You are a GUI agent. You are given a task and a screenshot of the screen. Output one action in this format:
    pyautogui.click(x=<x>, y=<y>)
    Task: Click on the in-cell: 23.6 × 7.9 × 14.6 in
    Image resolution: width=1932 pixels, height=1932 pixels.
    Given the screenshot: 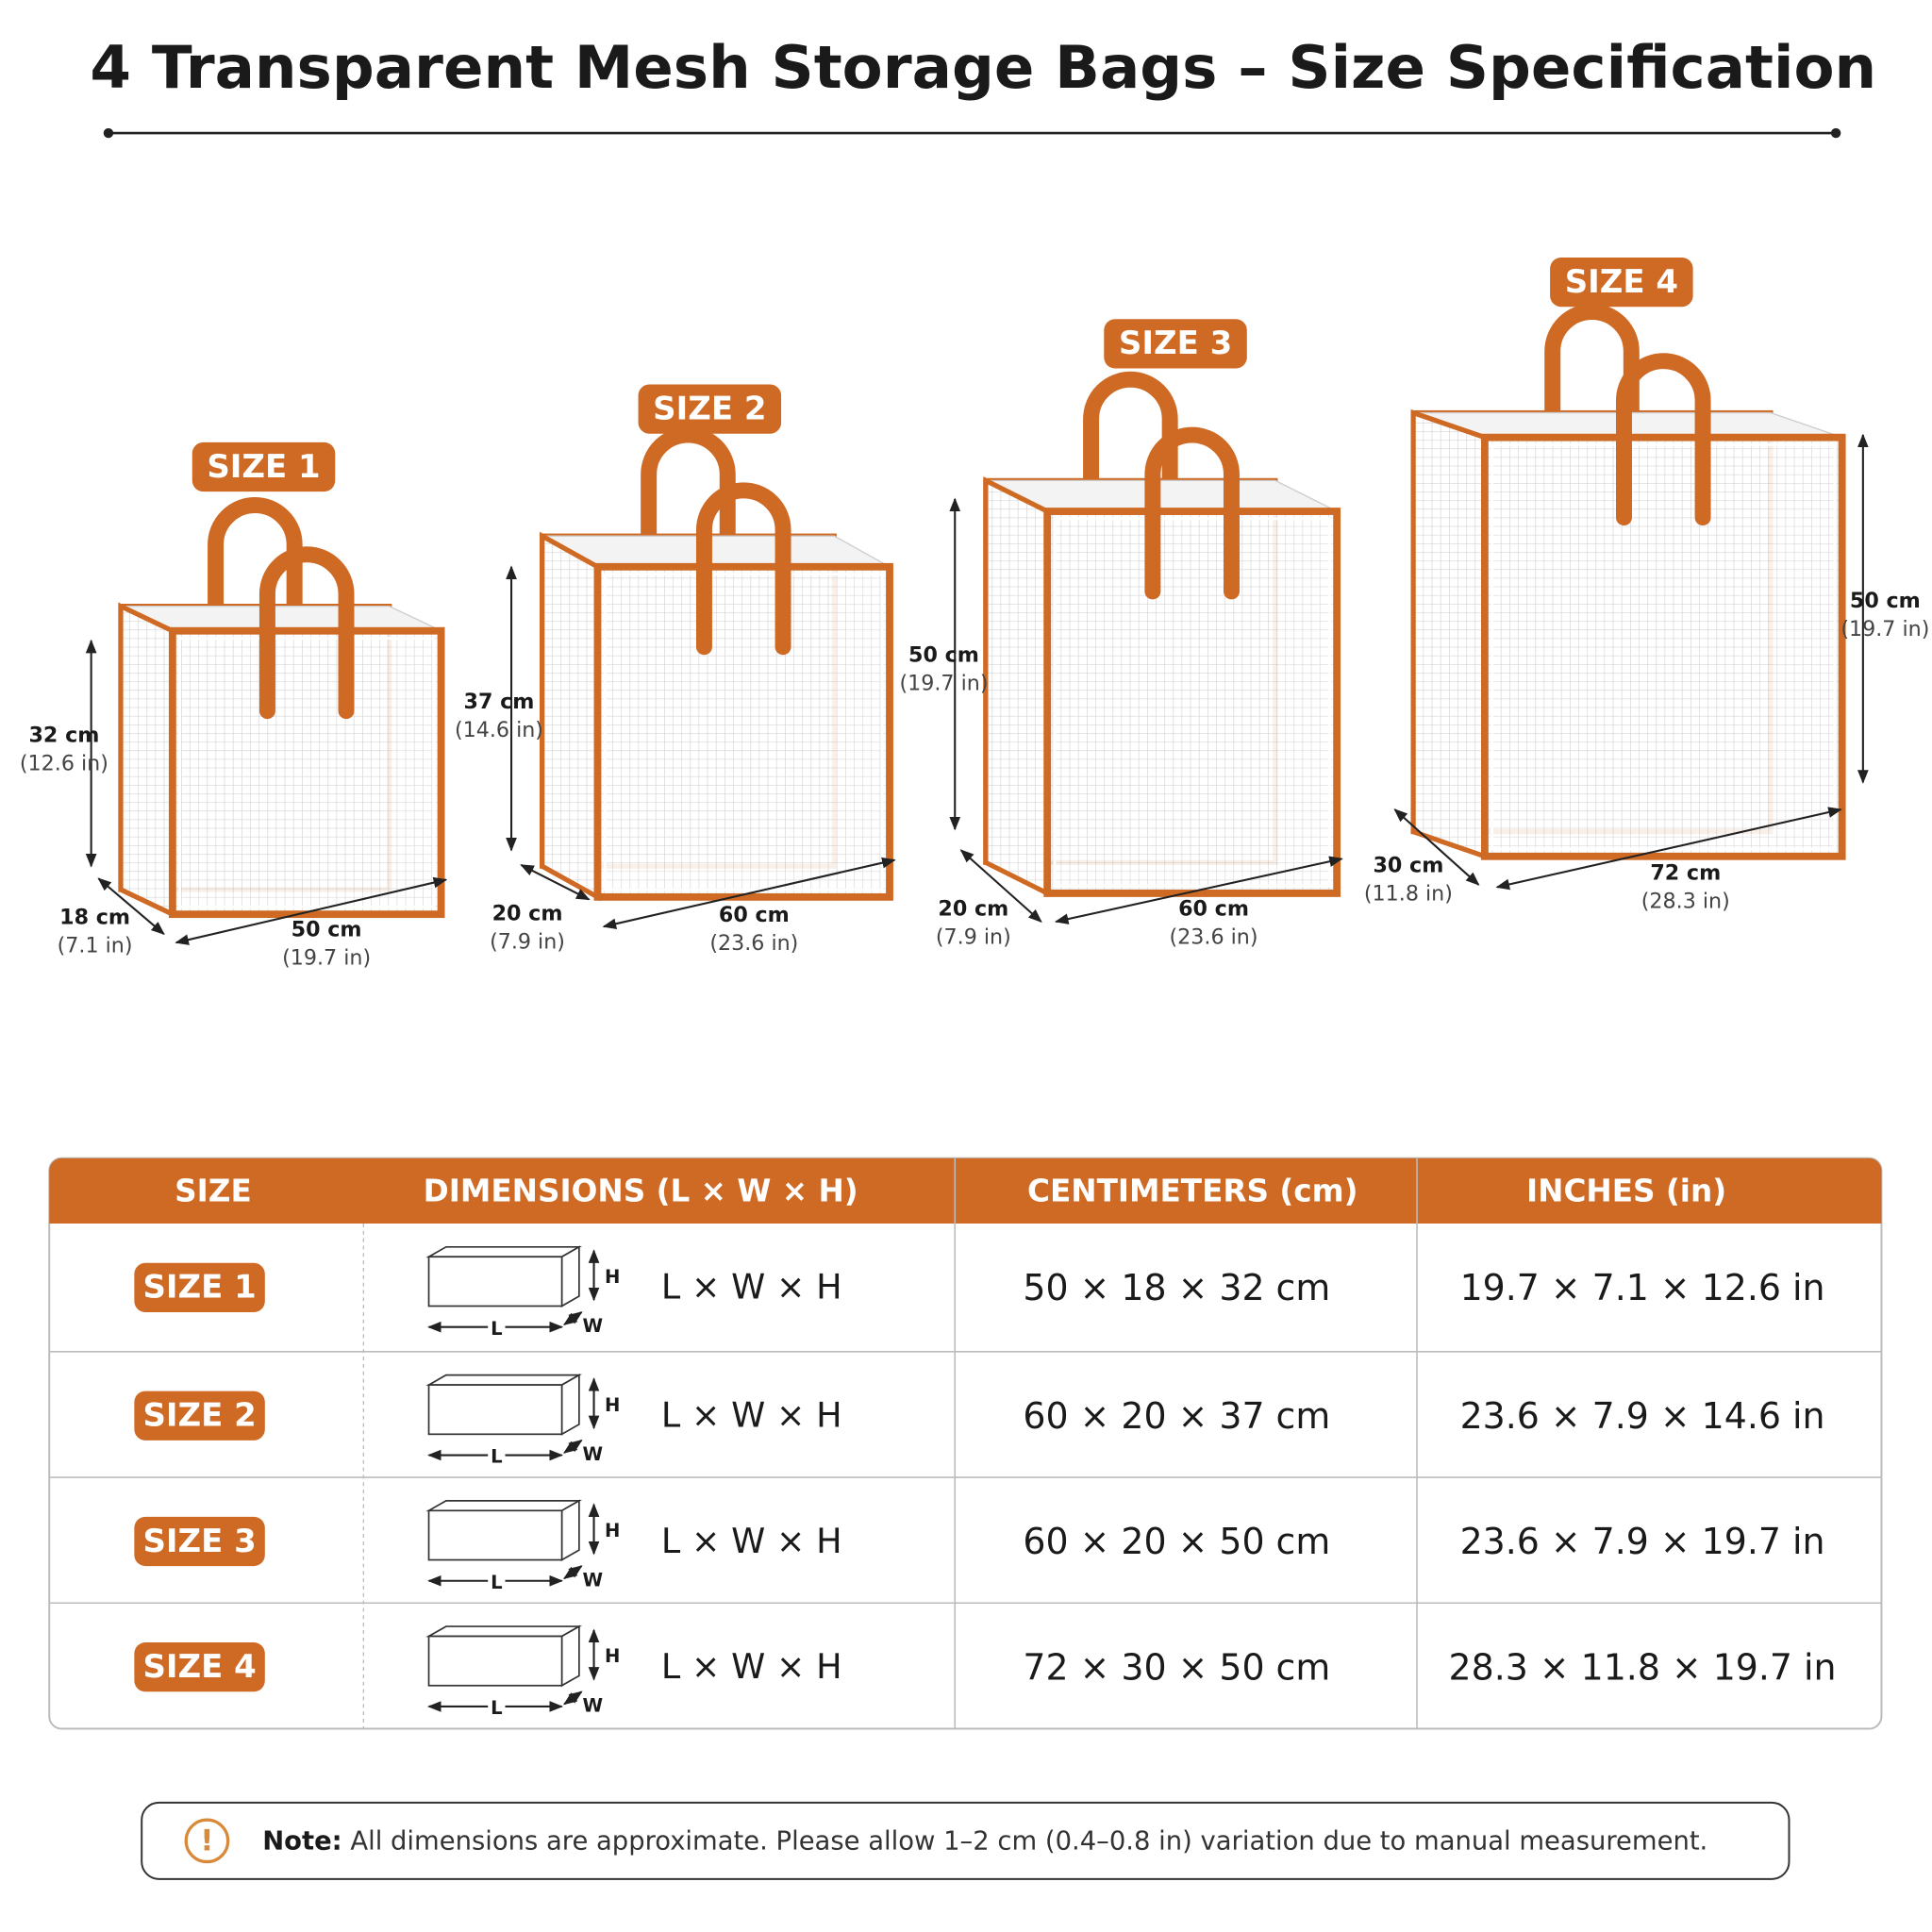 What is the action you would take?
    pyautogui.click(x=1643, y=1416)
    